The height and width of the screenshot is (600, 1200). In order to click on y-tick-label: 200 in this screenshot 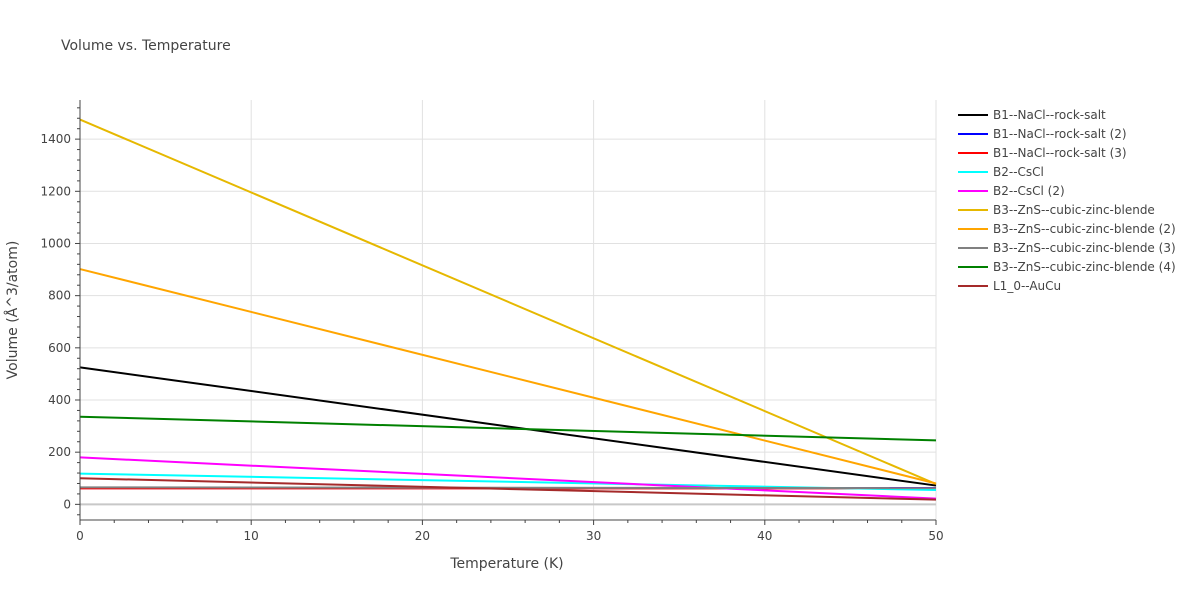, I will do `click(59, 452)`.